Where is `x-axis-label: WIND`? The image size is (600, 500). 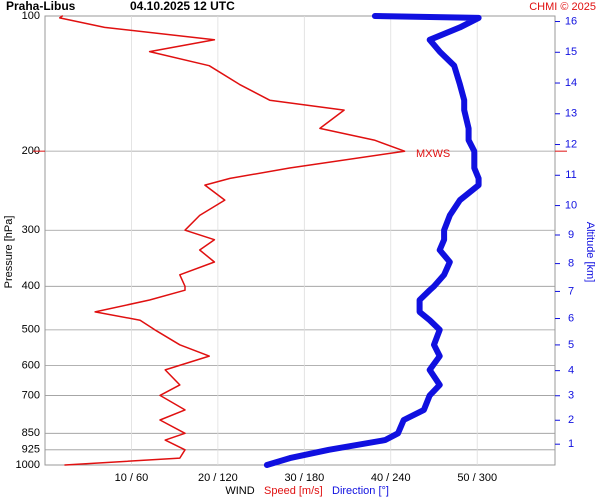 x-axis-label: WIND is located at coordinates (239, 491).